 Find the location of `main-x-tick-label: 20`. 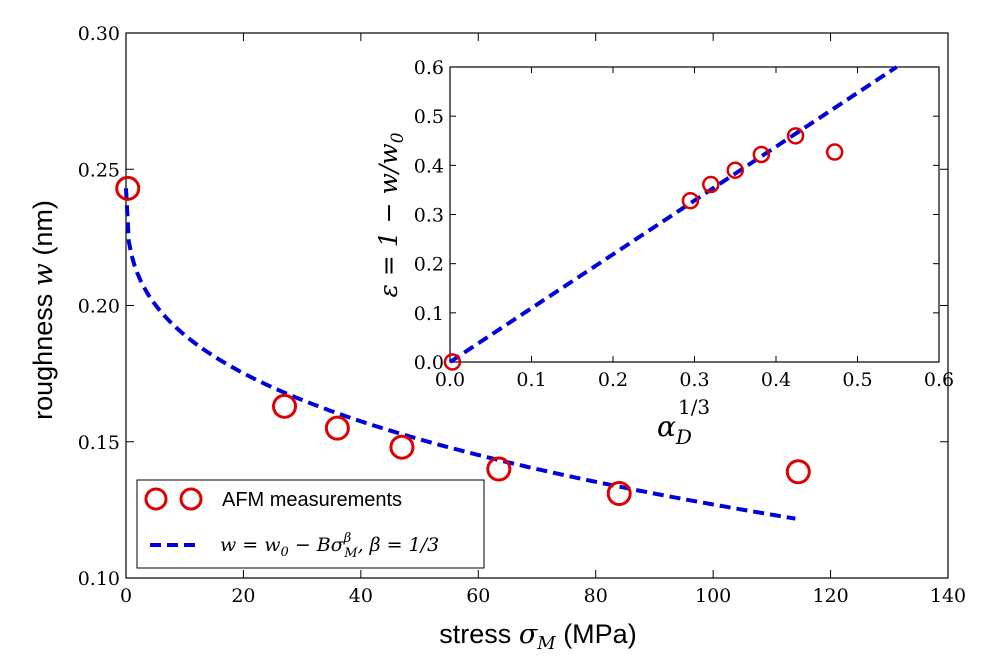

main-x-tick-label: 20 is located at coordinates (243, 596).